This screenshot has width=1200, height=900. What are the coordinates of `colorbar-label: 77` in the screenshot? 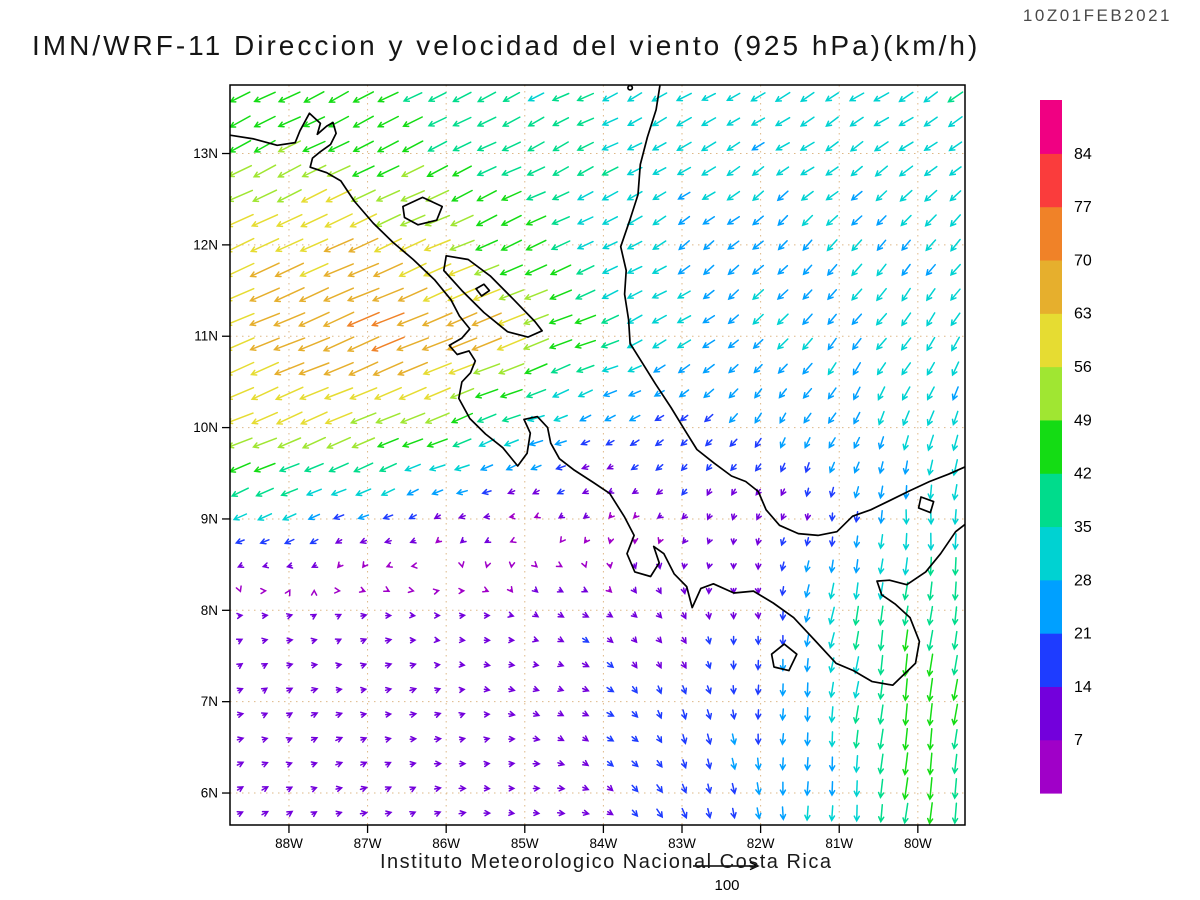 It's located at (1083, 207).